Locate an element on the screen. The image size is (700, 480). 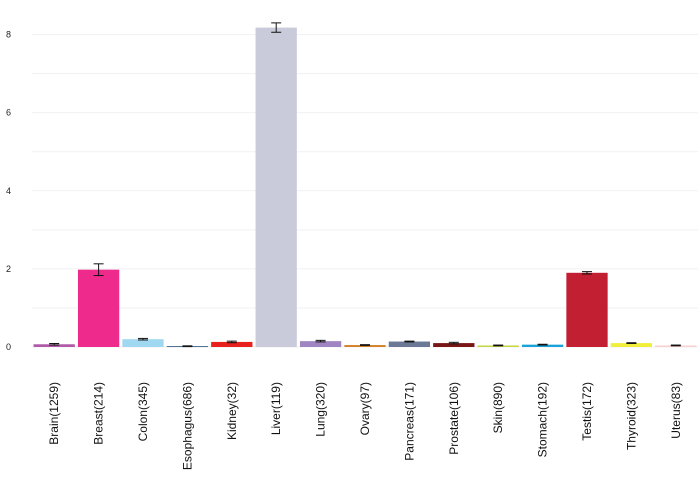
x-tick-label: Skin(890) is located at coordinates (498, 407).